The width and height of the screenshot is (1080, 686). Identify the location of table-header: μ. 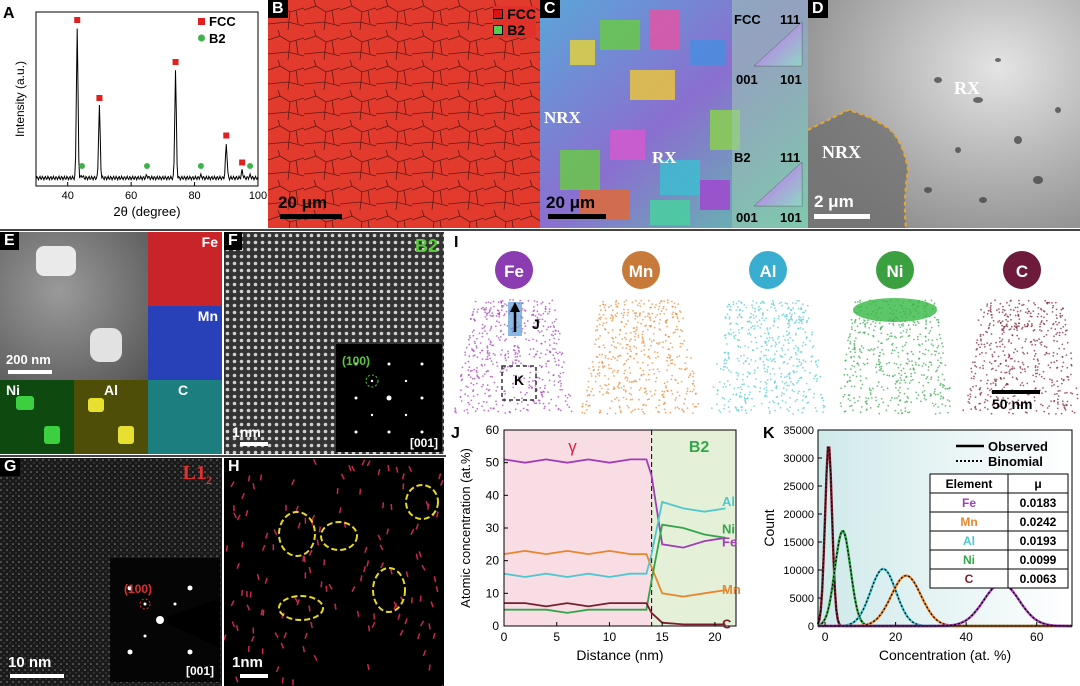
(1037, 484).